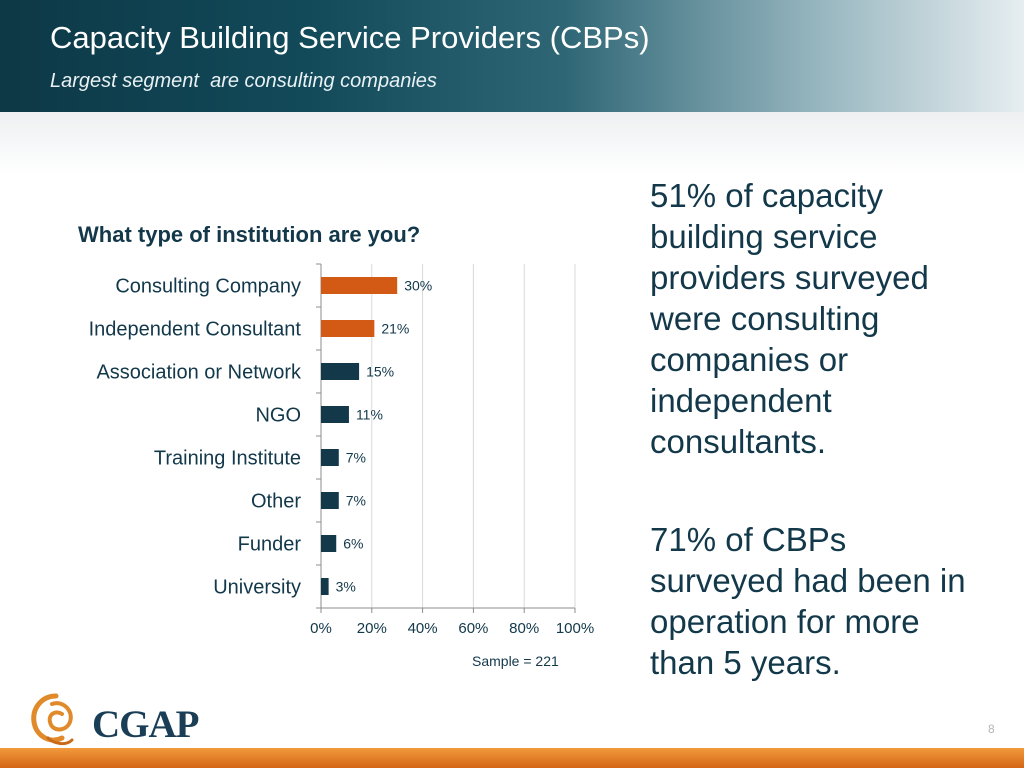  I want to click on x-tick-label: 60%, so click(473, 628).